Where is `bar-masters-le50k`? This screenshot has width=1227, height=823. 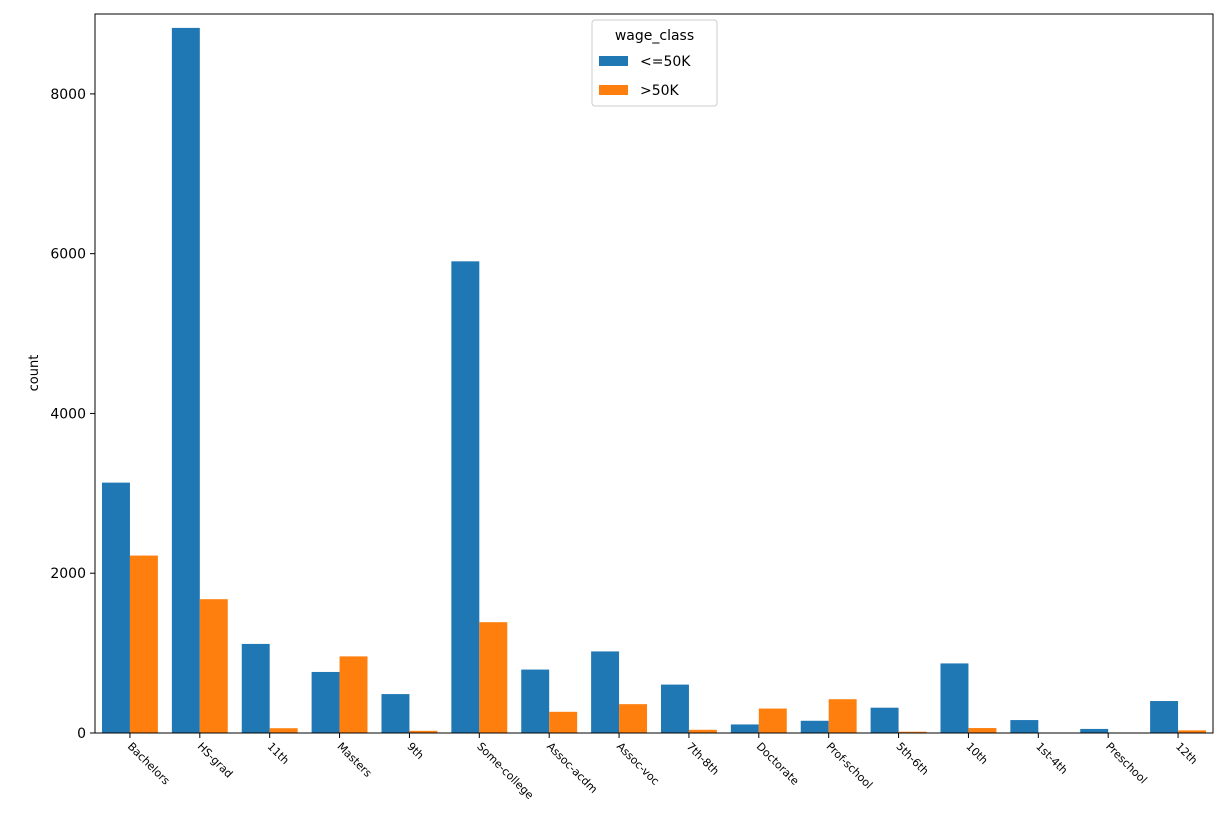 bar-masters-le50k is located at coordinates (325, 702).